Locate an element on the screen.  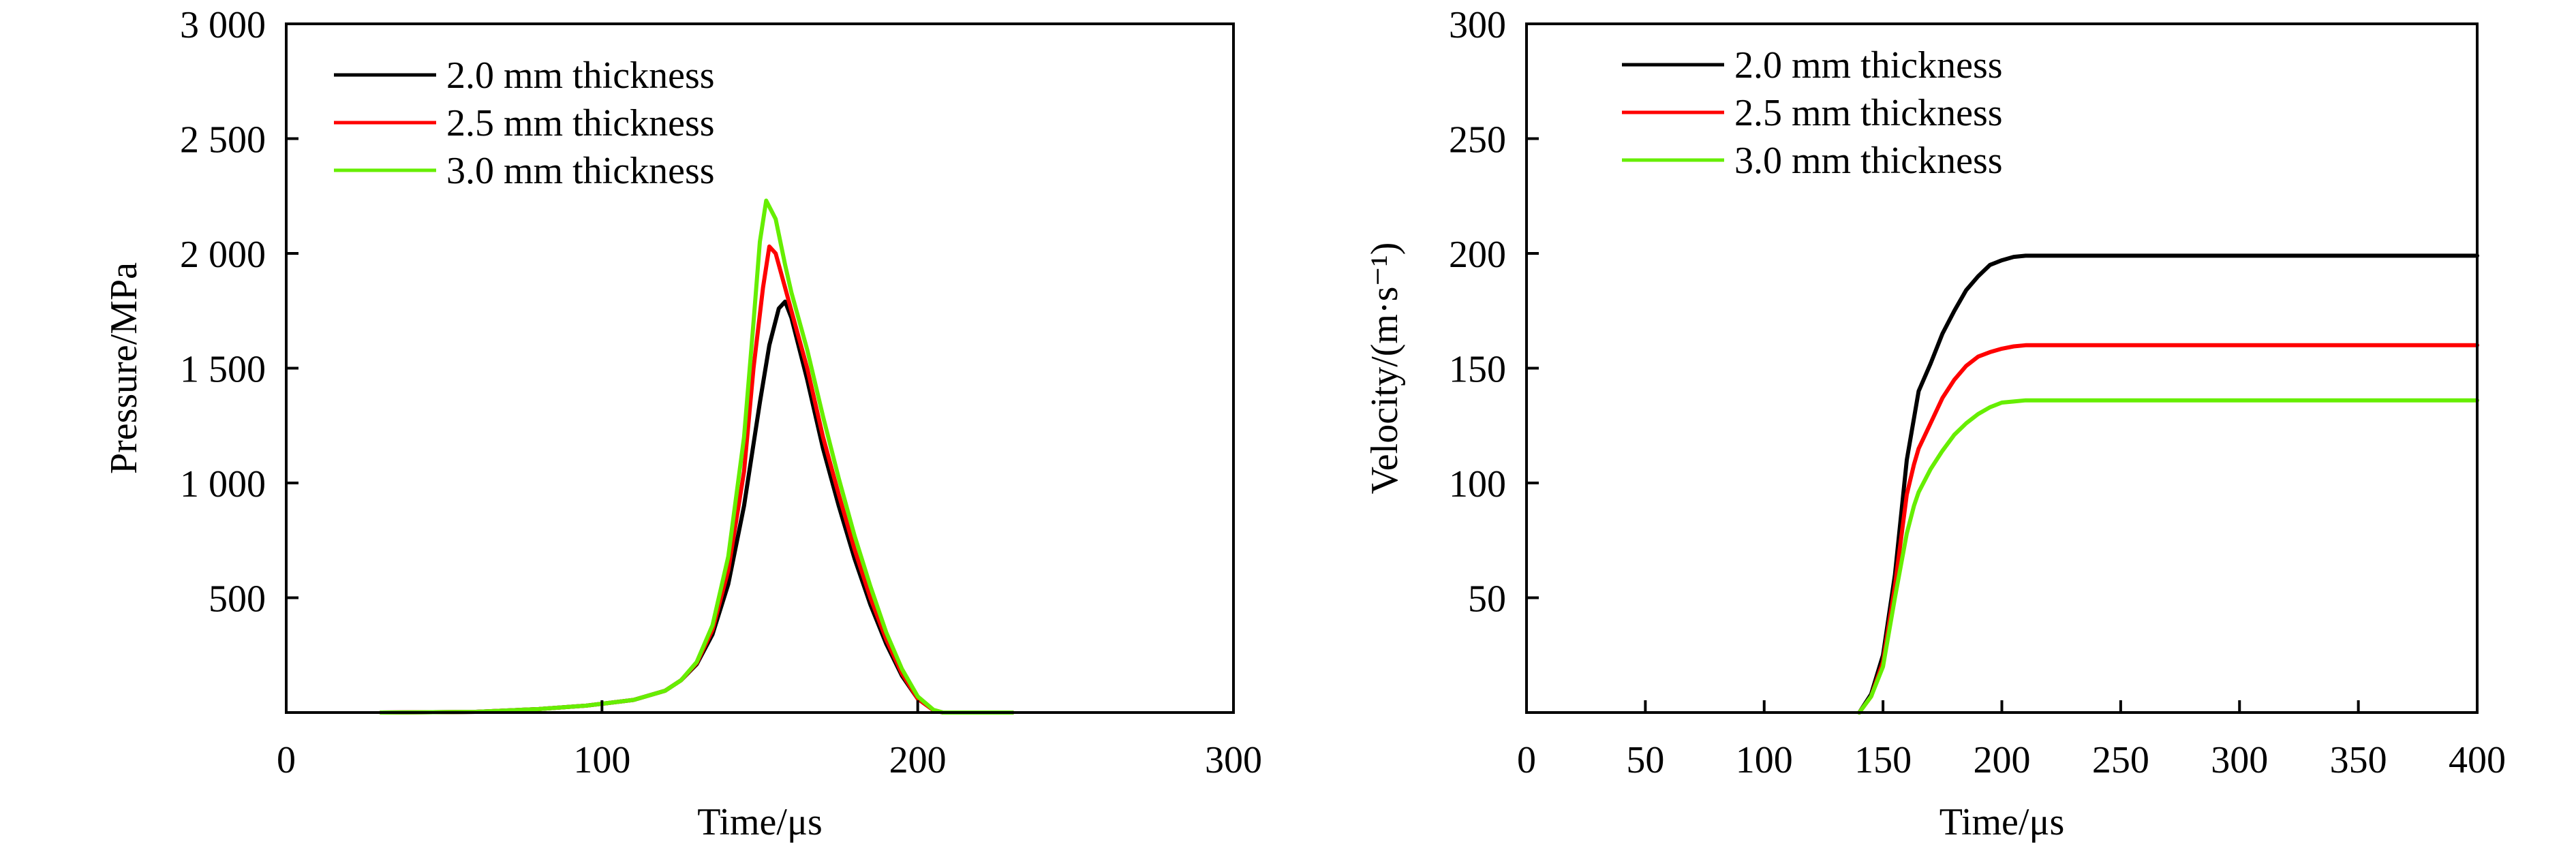
x-tick-label: 50 is located at coordinates (1645, 760).